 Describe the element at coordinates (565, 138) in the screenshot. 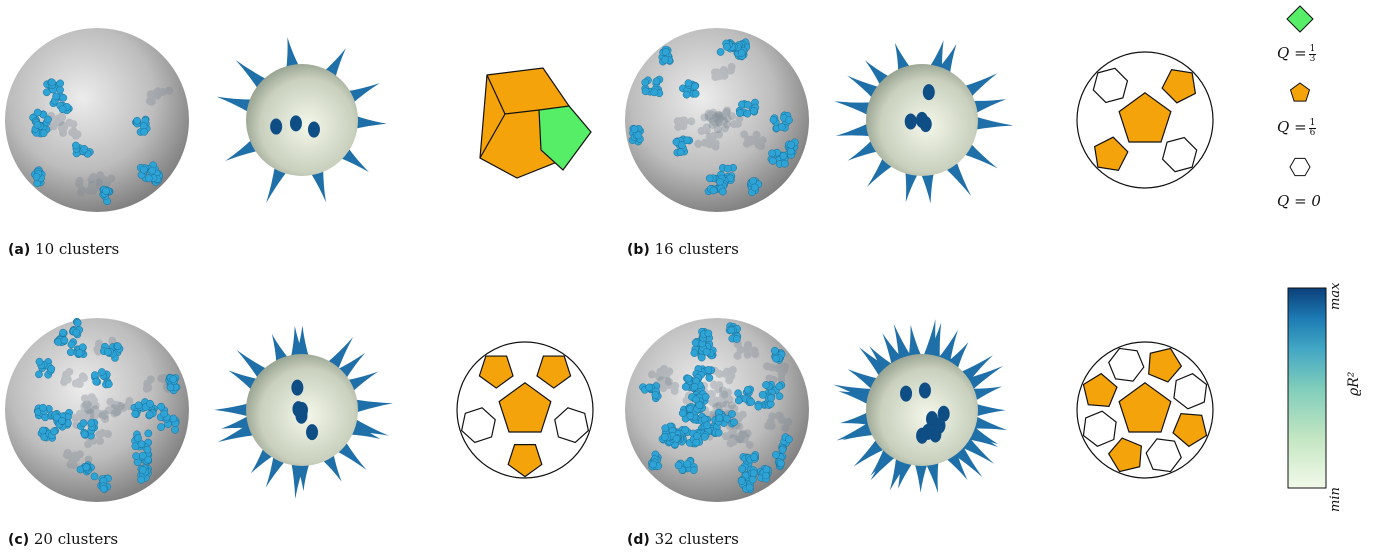

I see `square-face` at that location.